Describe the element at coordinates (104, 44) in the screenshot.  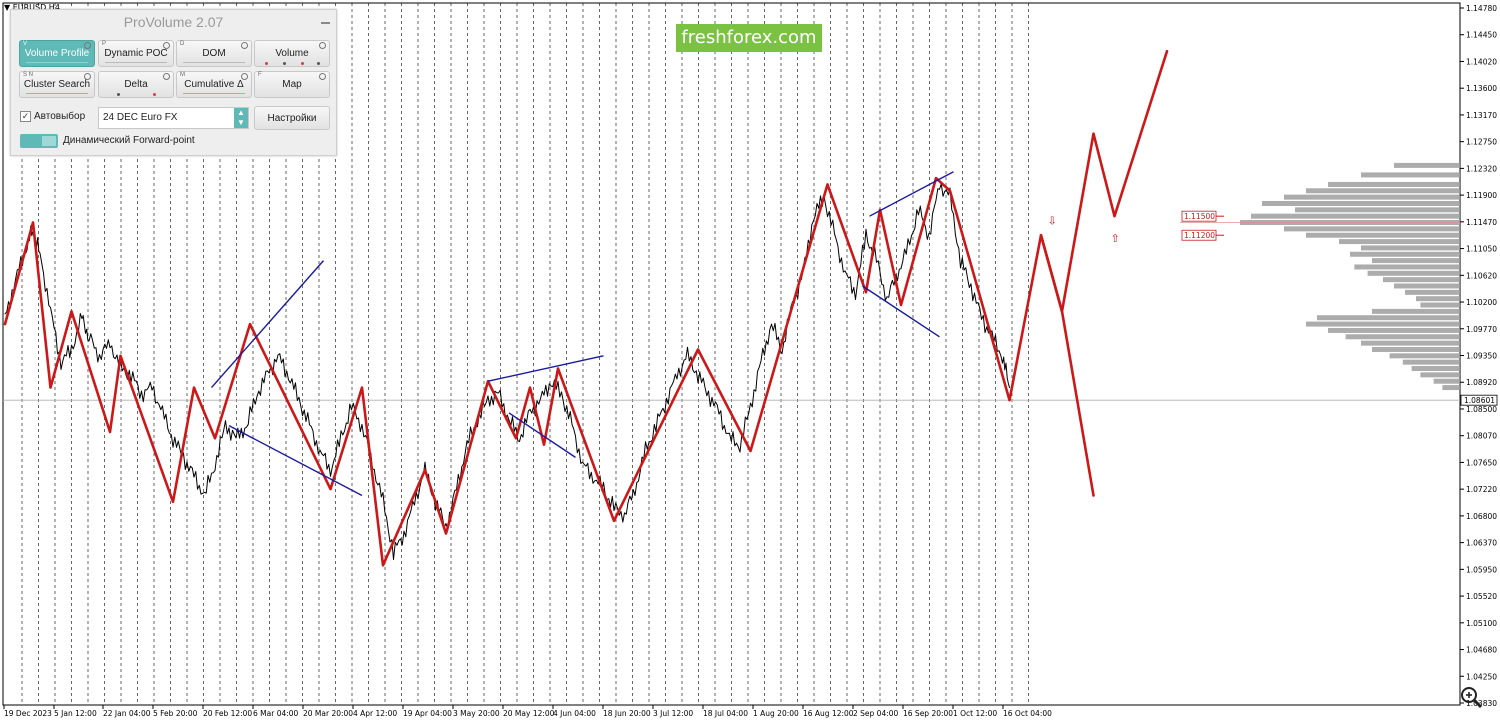
I see `hotkey-label: P` at that location.